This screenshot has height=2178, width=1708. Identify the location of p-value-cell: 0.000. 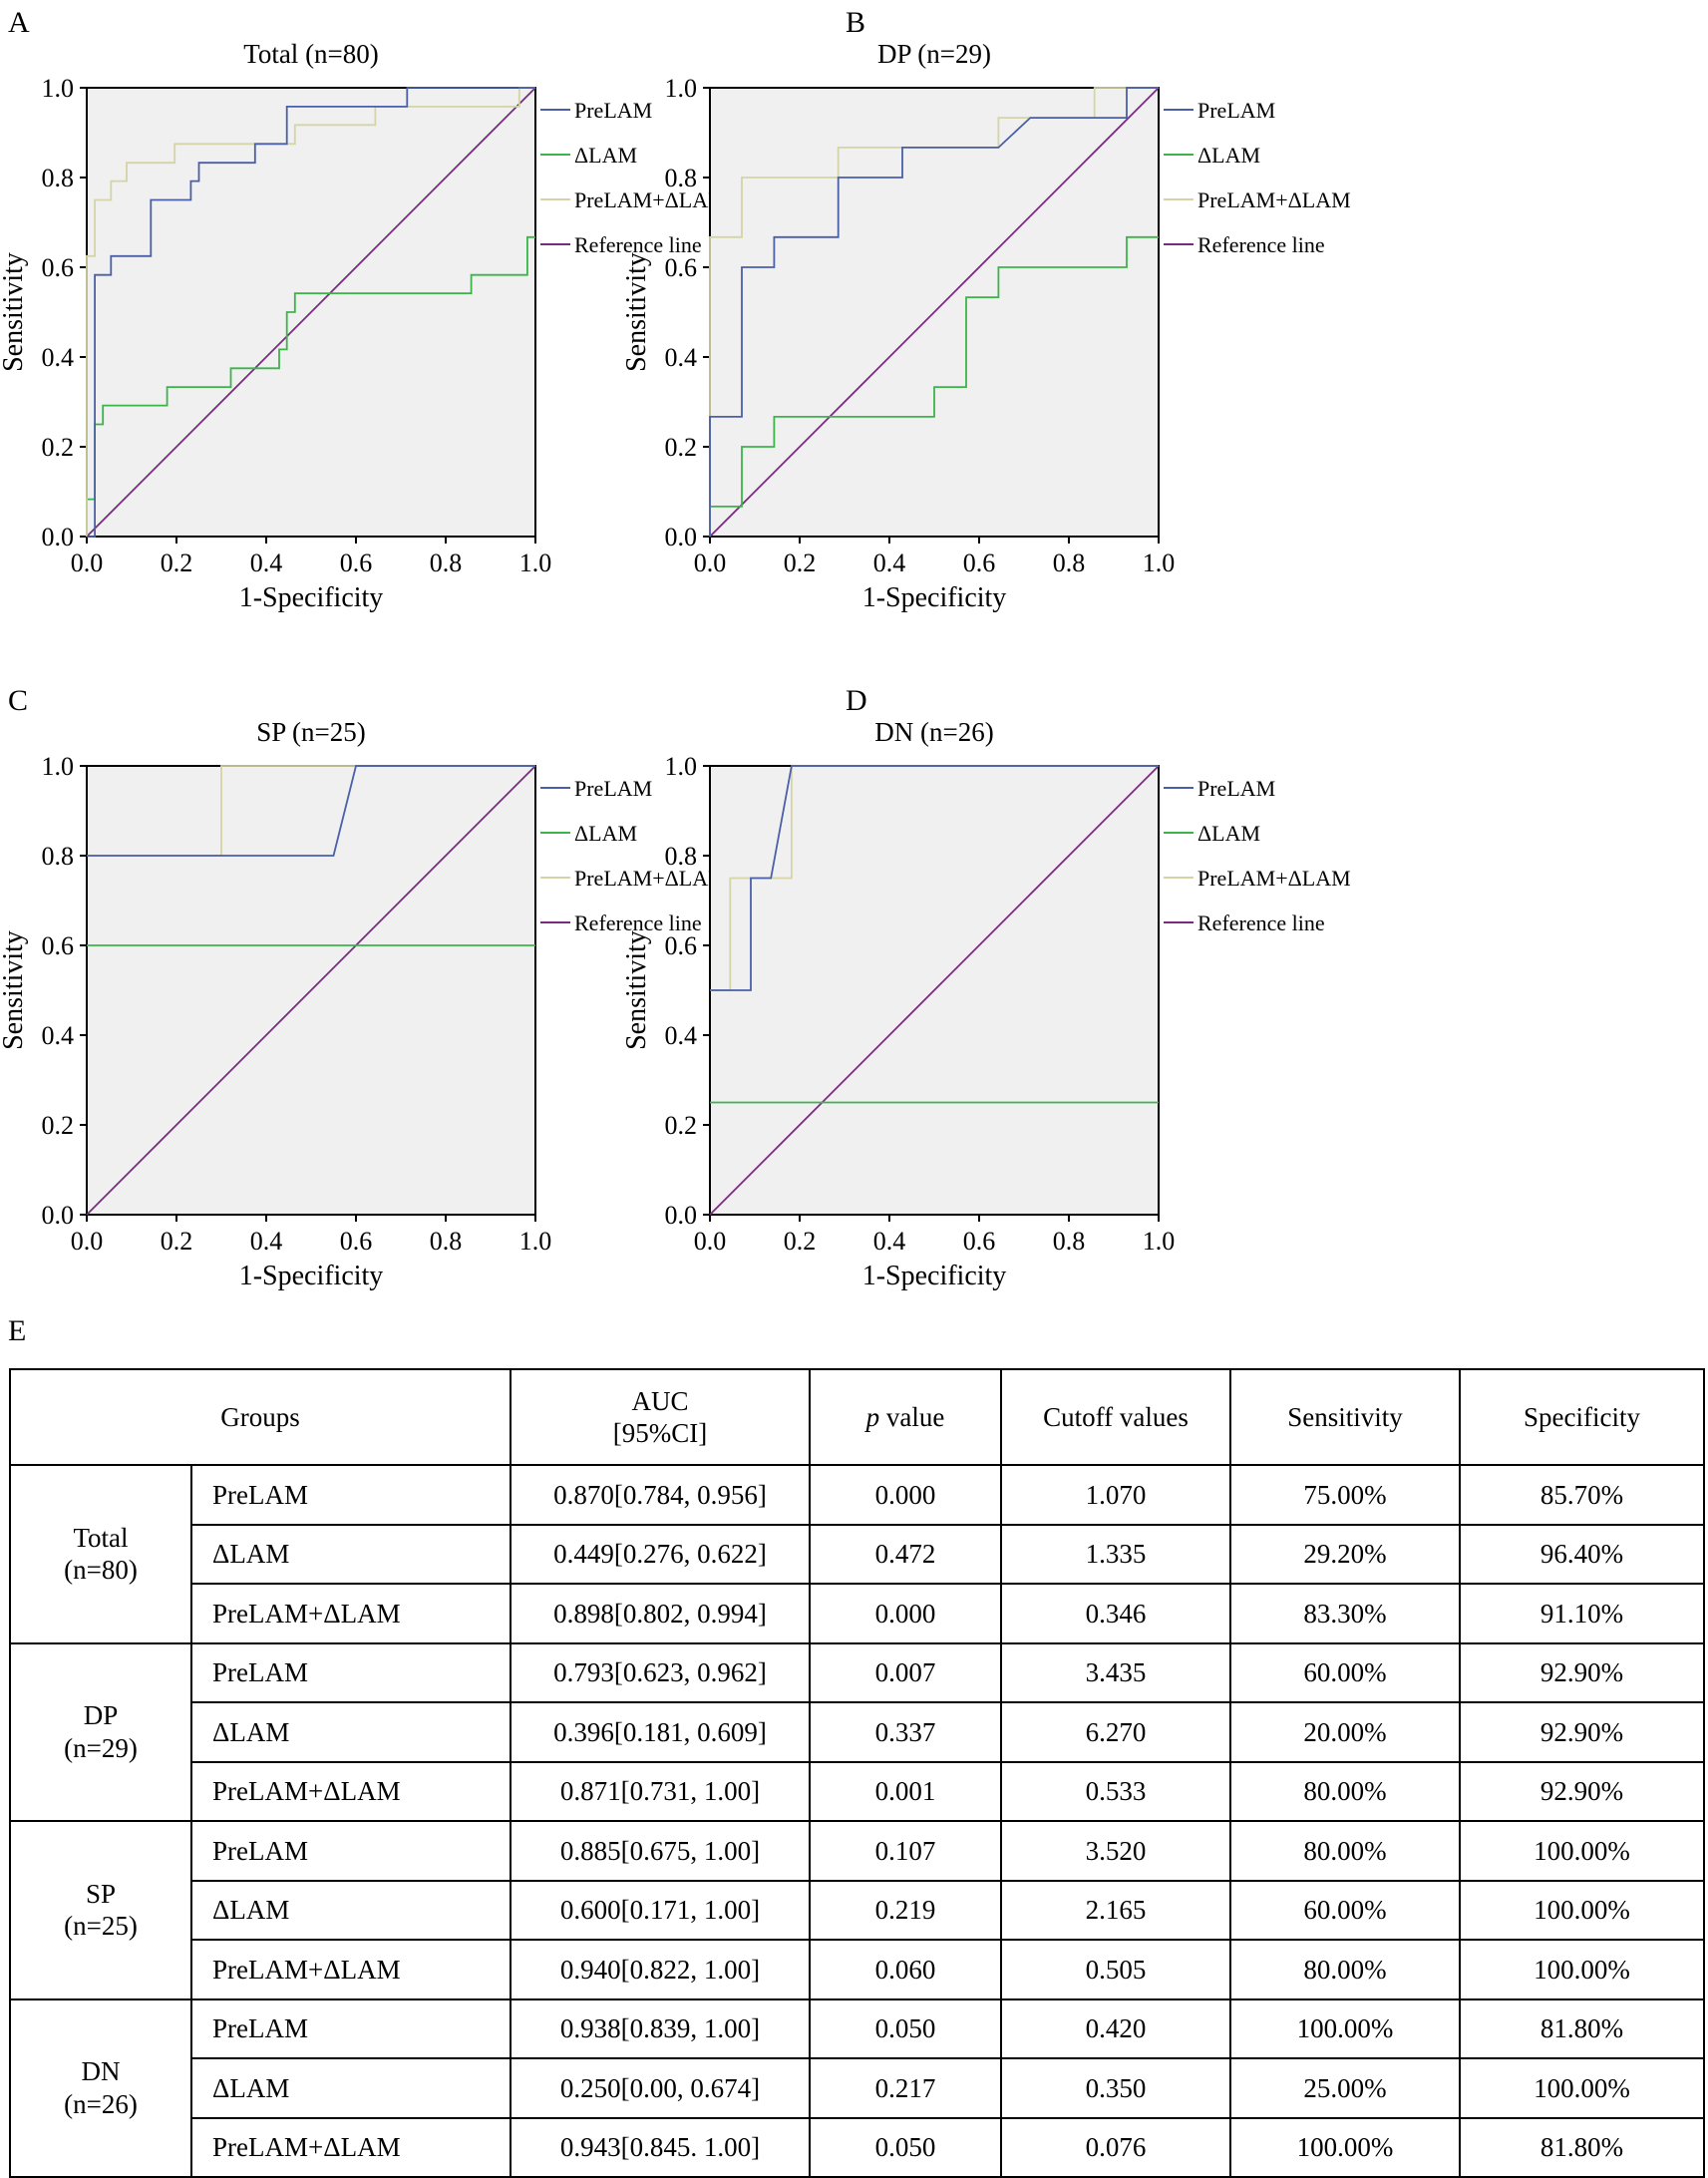
(905, 1495).